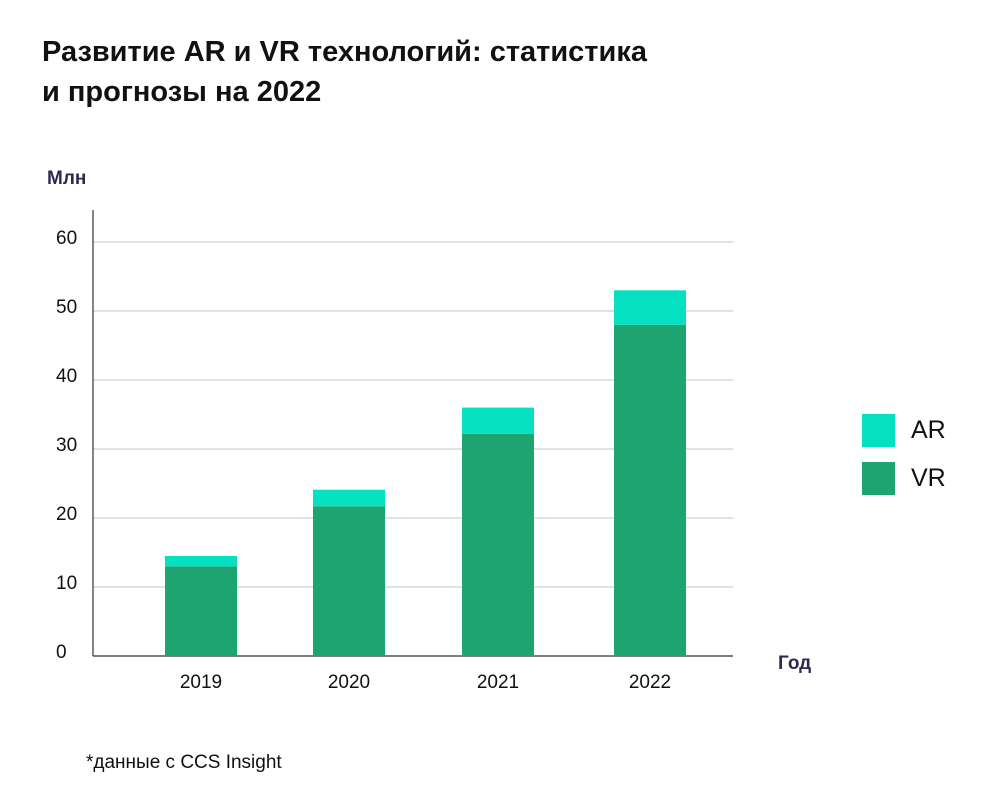 The width and height of the screenshot is (999, 809). What do you see at coordinates (66, 307) in the screenshot?
I see `y-tick-label-50: 50` at bounding box center [66, 307].